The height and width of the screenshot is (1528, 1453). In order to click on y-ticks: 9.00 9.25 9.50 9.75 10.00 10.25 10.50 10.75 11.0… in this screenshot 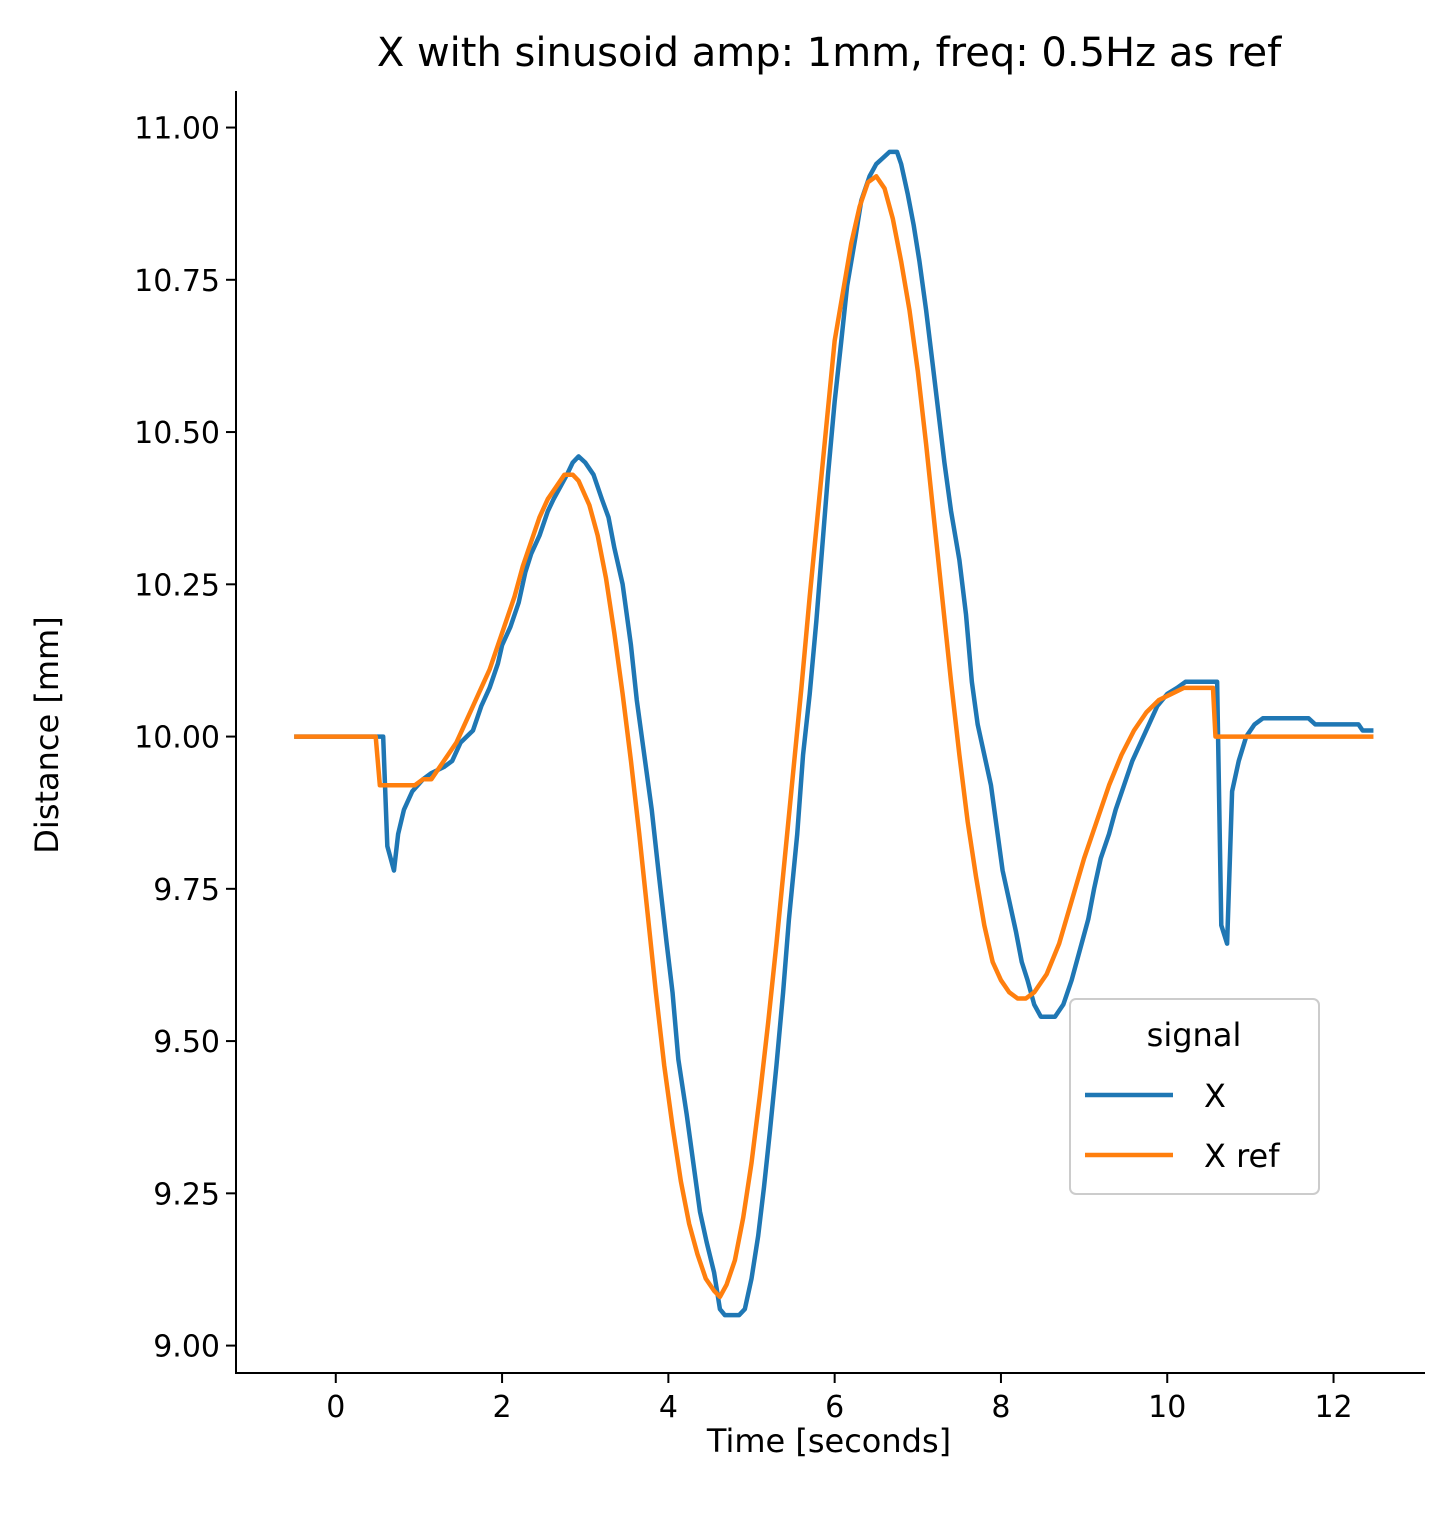, I will do `click(185, 738)`.